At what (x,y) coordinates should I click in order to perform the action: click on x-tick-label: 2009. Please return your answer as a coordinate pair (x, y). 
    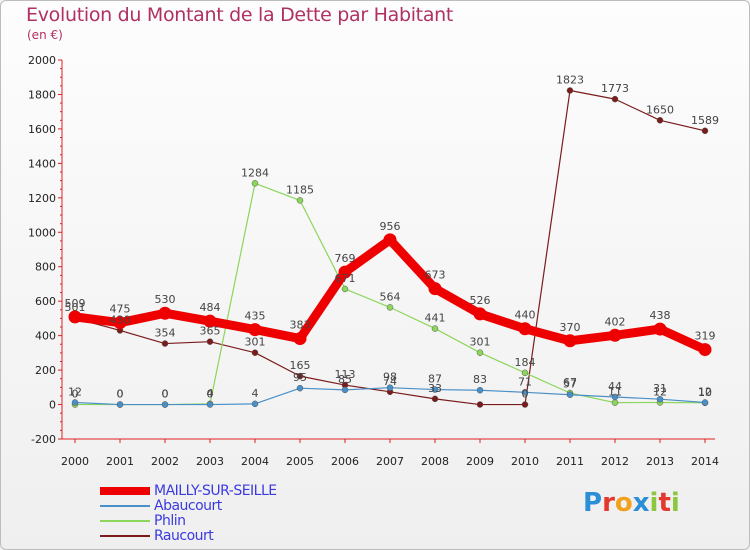
    Looking at the image, I should click on (480, 461).